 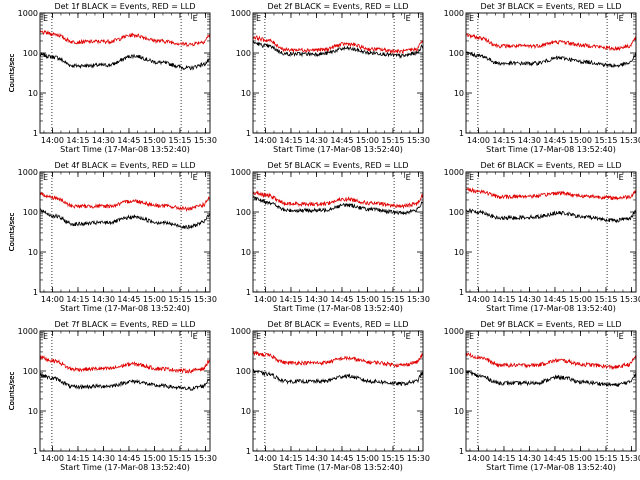 What do you see at coordinates (550, 165) in the screenshot?
I see `chart-title: Det 6f BLACK = Events, RED = LLD` at bounding box center [550, 165].